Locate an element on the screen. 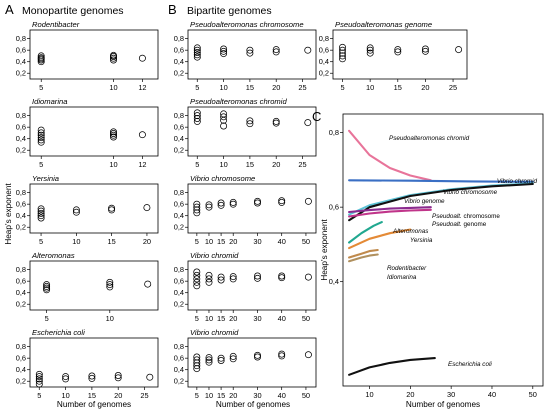  x-tick-label: 40 is located at coordinates (282, 395).